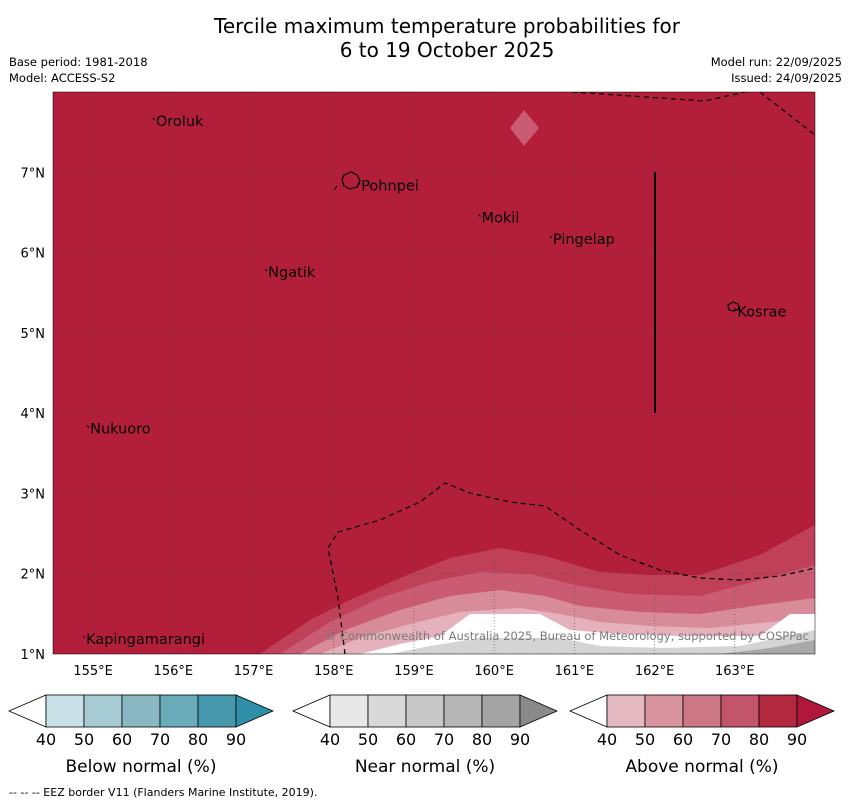  What do you see at coordinates (776, 62) in the screenshot?
I see `model-run: Model run: 22/09/2025` at bounding box center [776, 62].